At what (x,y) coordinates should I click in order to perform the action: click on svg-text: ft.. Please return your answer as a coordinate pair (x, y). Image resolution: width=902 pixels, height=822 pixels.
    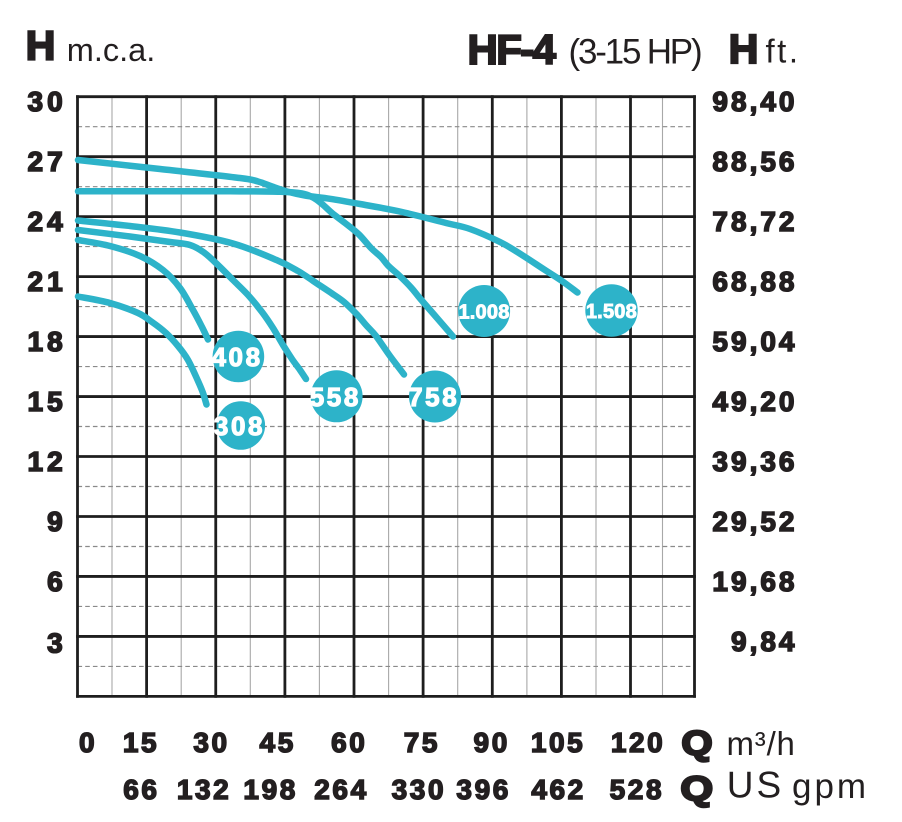
    Looking at the image, I should click on (783, 51).